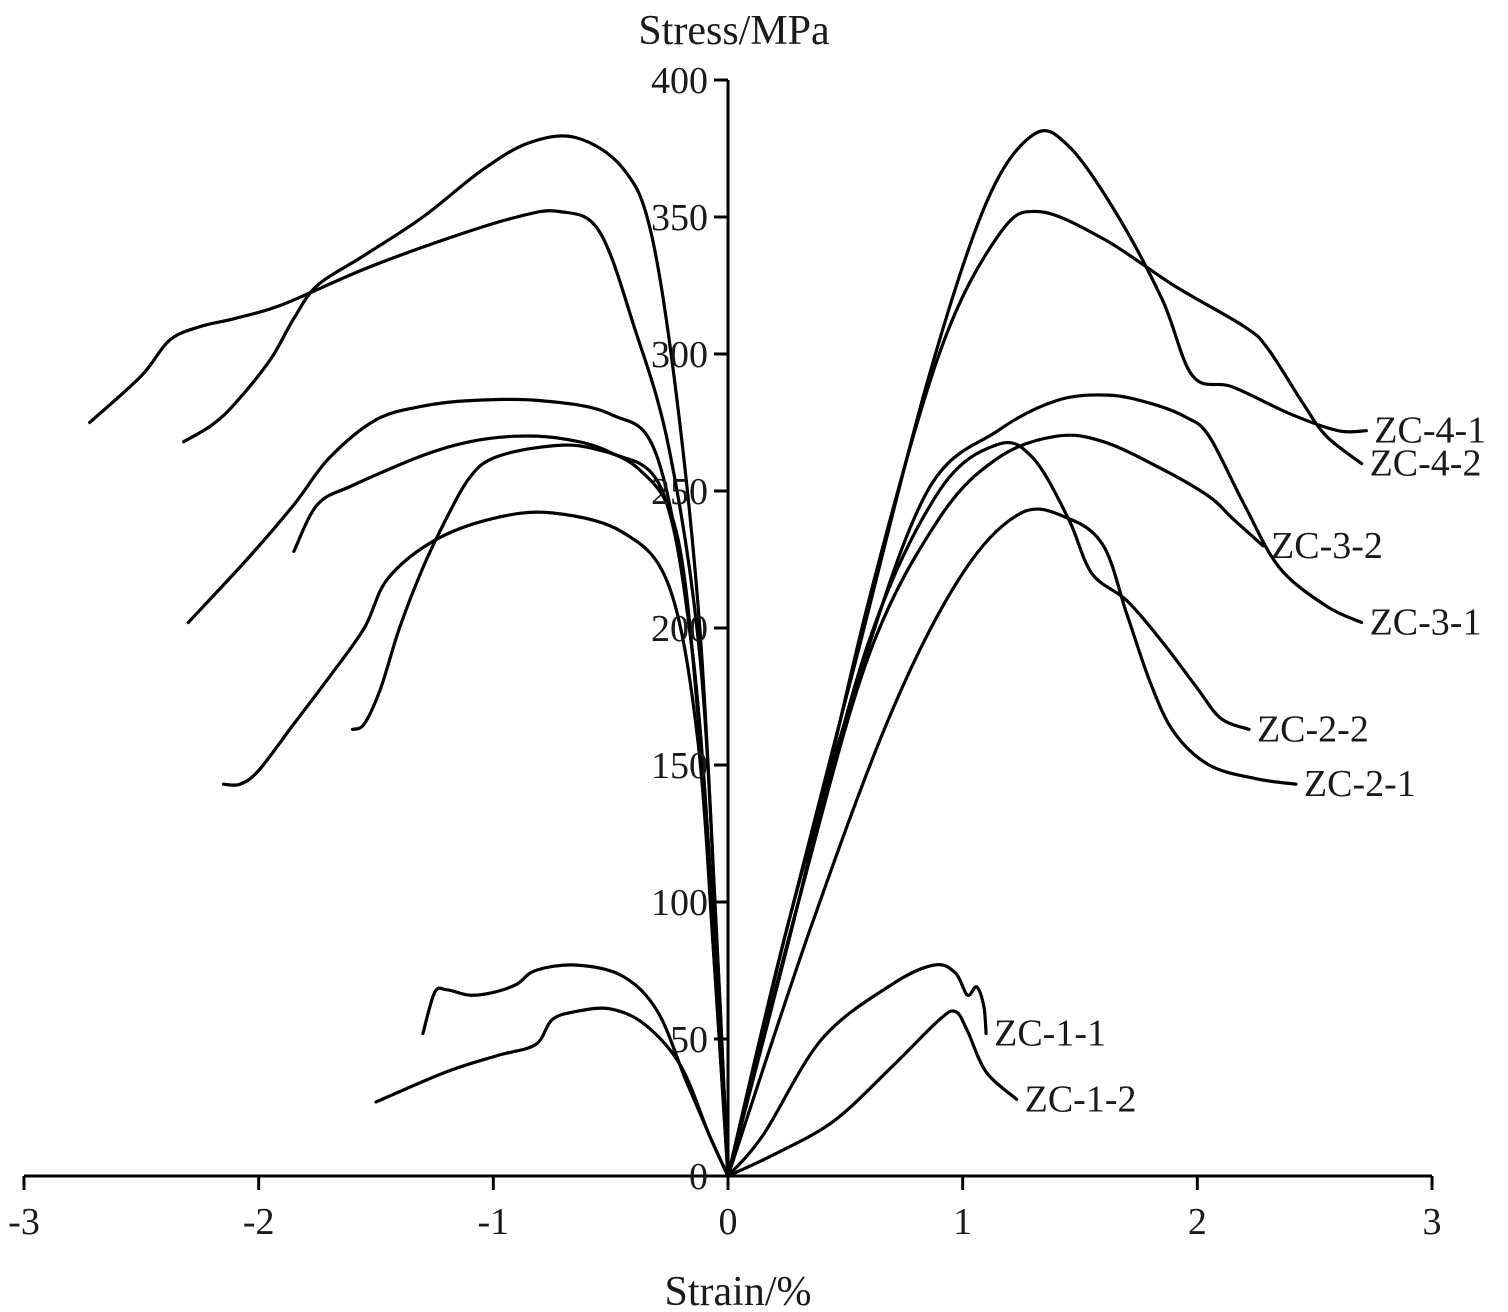 This screenshot has width=1508, height=1312. What do you see at coordinates (679, 81) in the screenshot?
I see `y-tick-label: 400` at bounding box center [679, 81].